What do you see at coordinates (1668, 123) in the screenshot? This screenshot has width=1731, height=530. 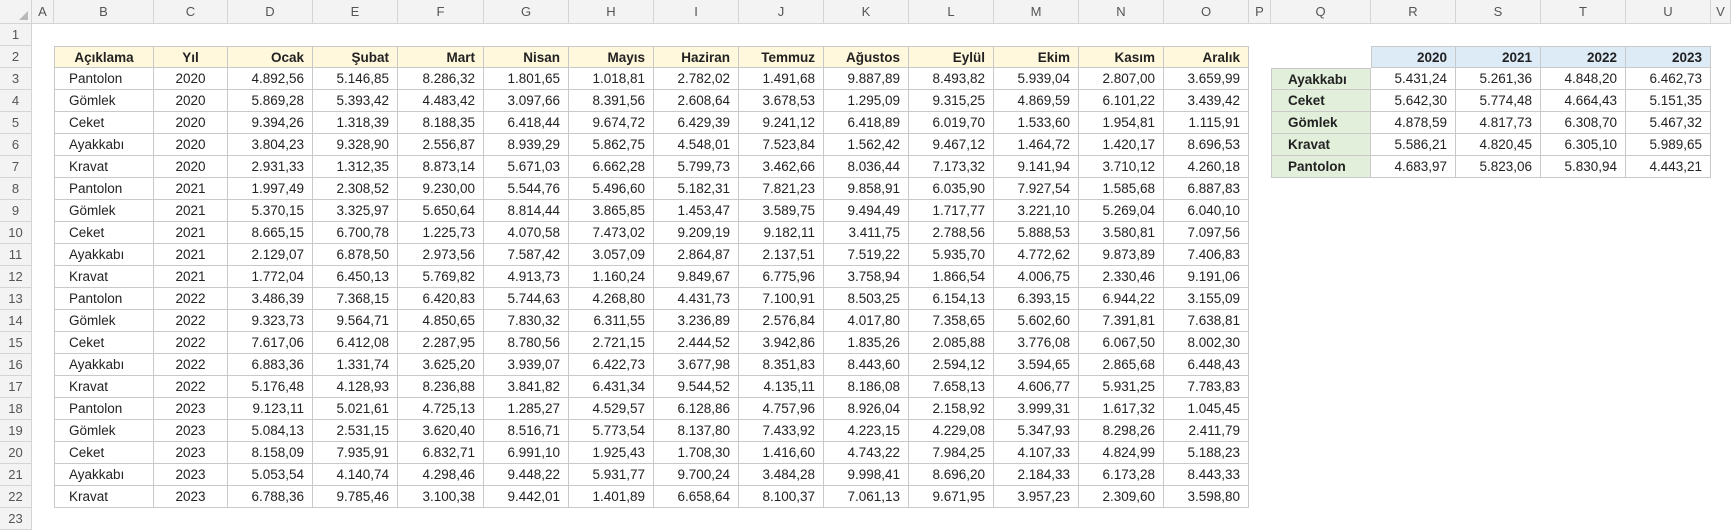 I see `pivot-value-cell: 5.467,32` at bounding box center [1668, 123].